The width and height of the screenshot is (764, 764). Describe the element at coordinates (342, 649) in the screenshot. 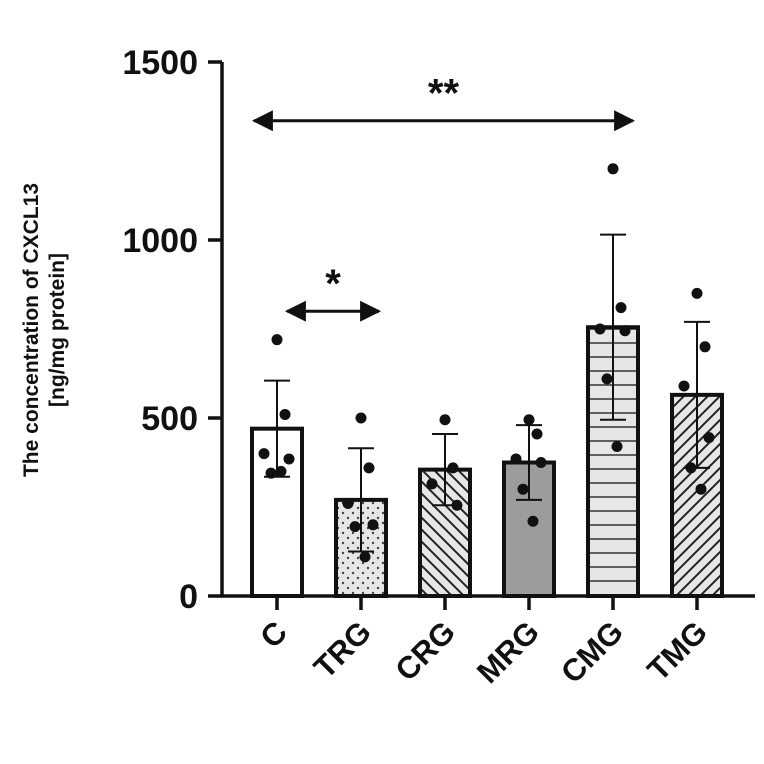

I see `x-tick-label-trg: TRG` at that location.